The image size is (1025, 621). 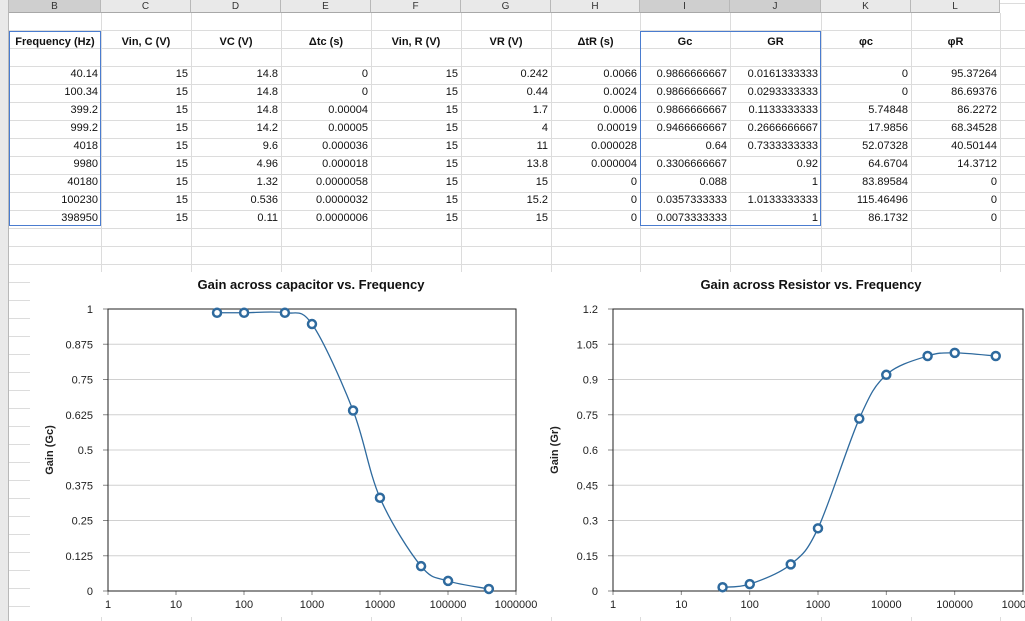 What do you see at coordinates (782, 74) in the screenshot?
I see `cell: 0.0161333333` at bounding box center [782, 74].